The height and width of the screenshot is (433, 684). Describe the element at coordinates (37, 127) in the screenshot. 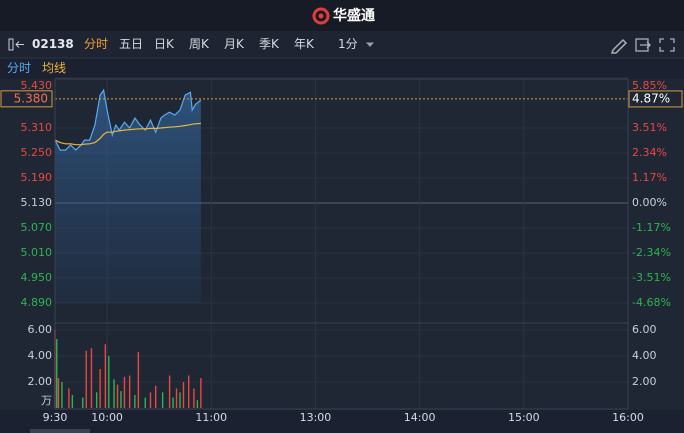

I see `y-tick-label: 5.310` at that location.